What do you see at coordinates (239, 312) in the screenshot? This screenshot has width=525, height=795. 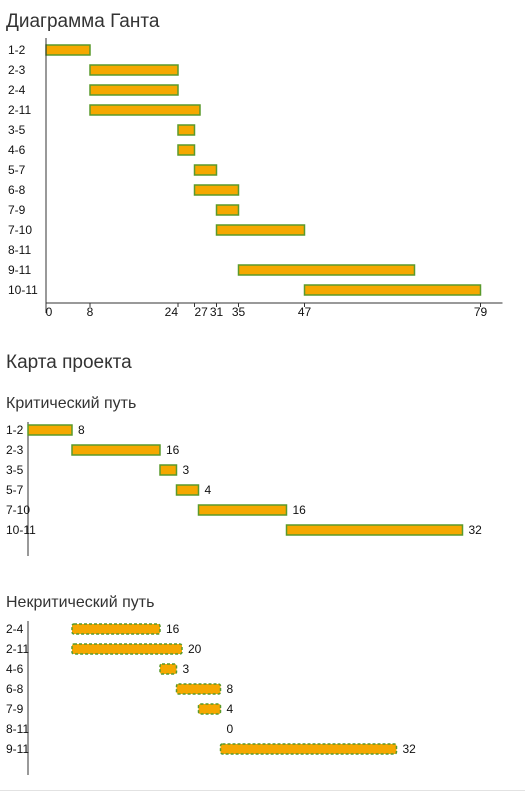 I see `gantt-x-tick-label: 35` at bounding box center [239, 312].